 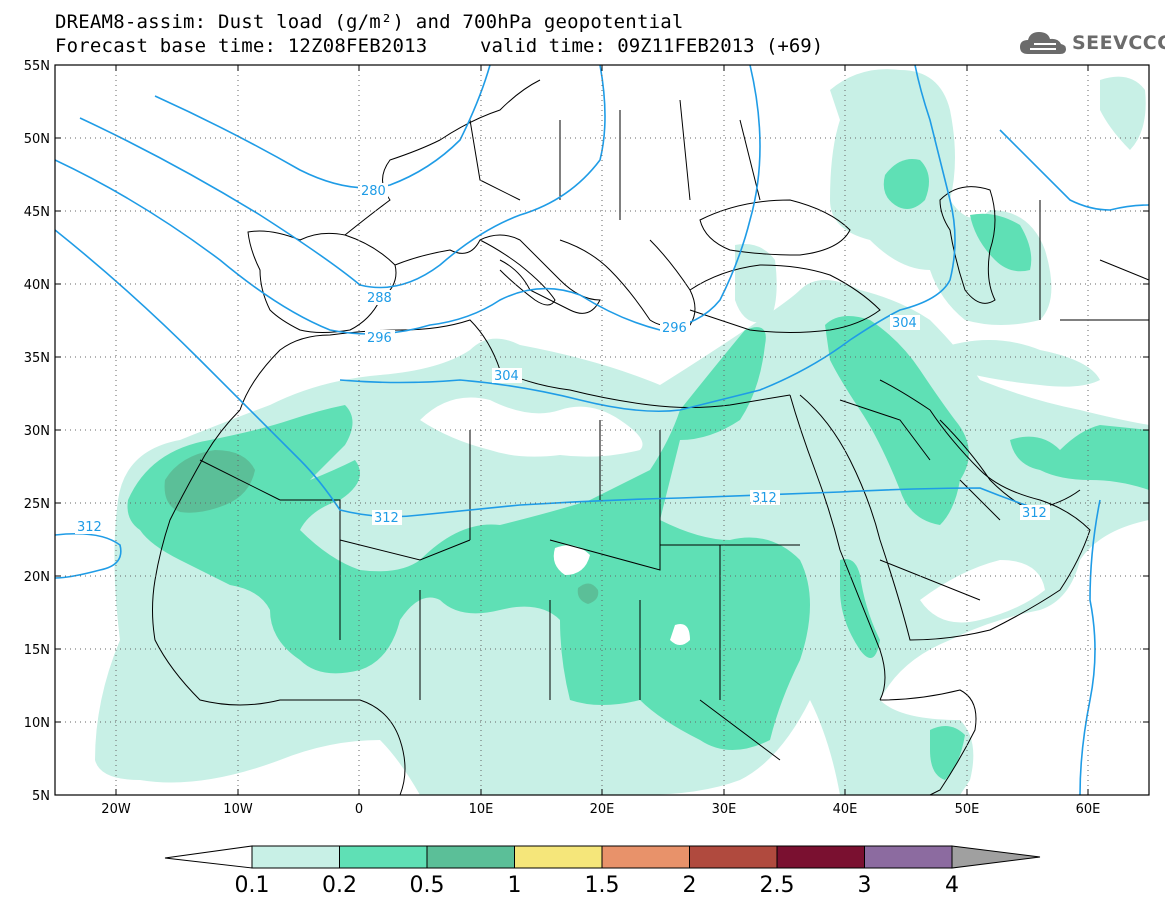 I want to click on dust-holes, so click(x=732, y=521).